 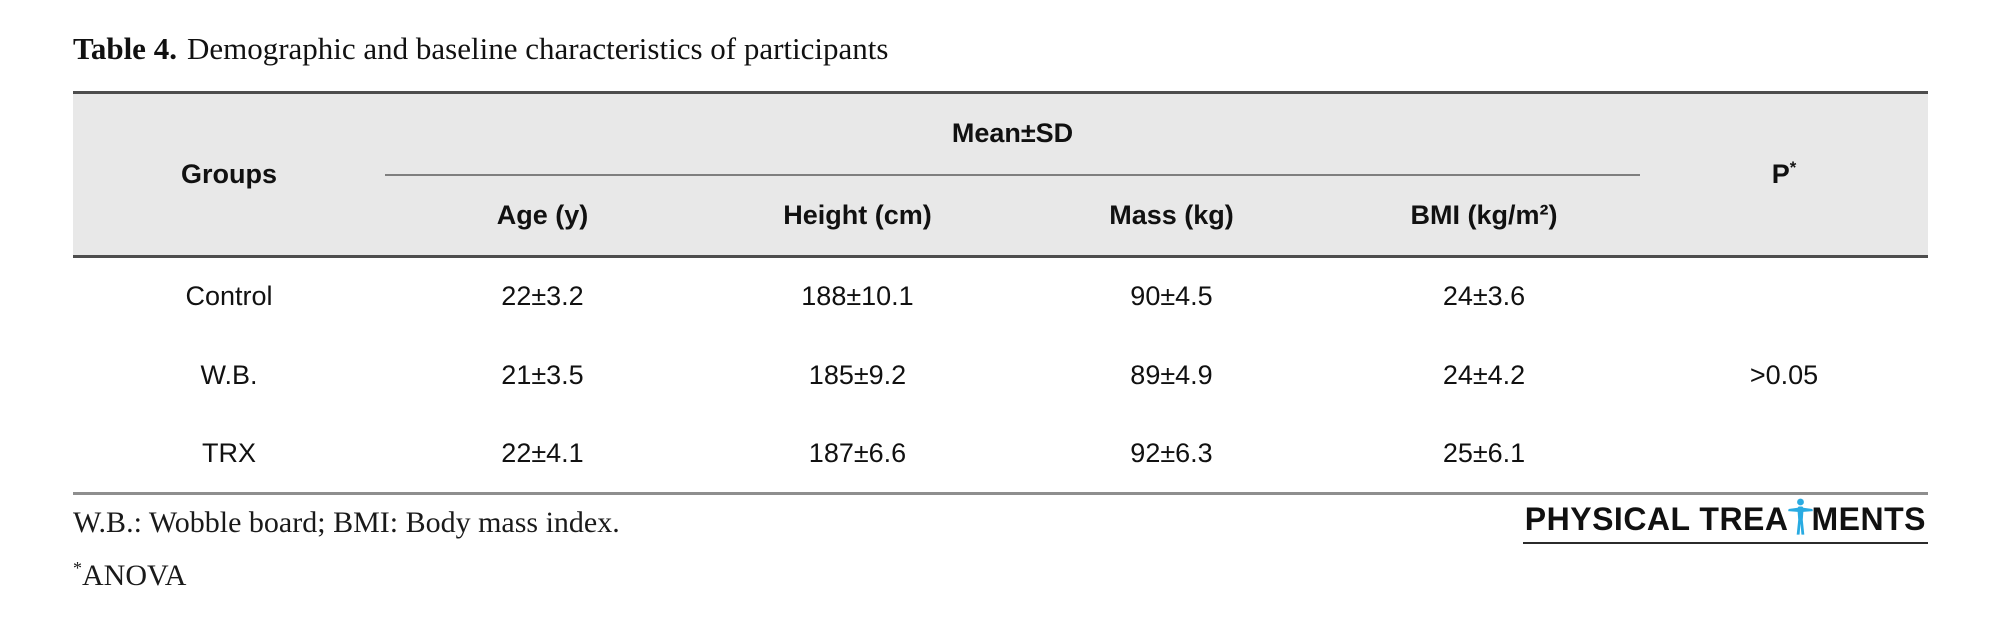 What do you see at coordinates (542, 296) in the screenshot?
I see `cell-age: 22±3.2` at bounding box center [542, 296].